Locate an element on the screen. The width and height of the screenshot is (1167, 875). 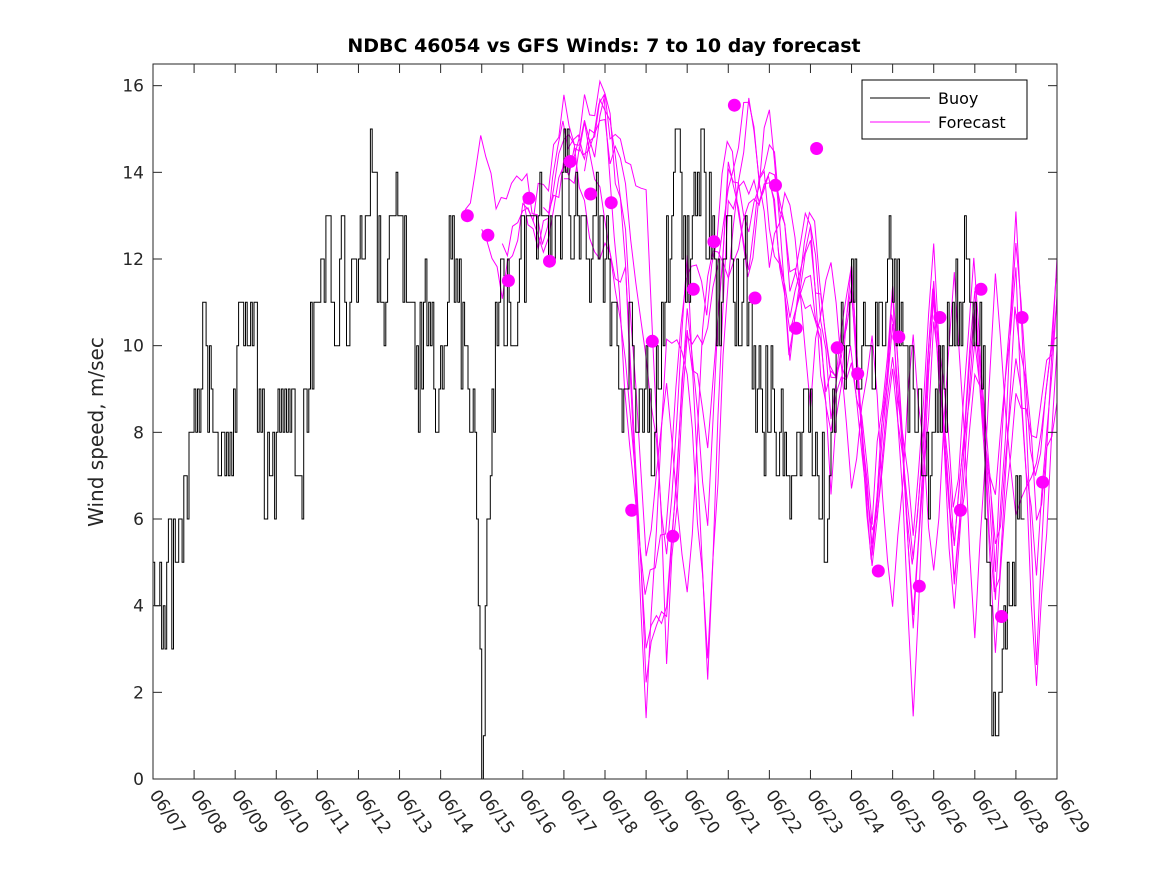
y-tick-label: 6 is located at coordinates (138, 520).